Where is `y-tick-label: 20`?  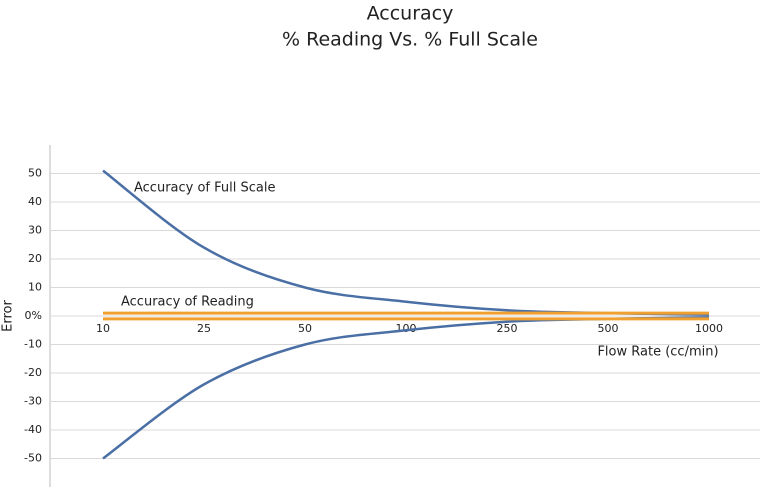
y-tick-label: 20 is located at coordinates (35, 258).